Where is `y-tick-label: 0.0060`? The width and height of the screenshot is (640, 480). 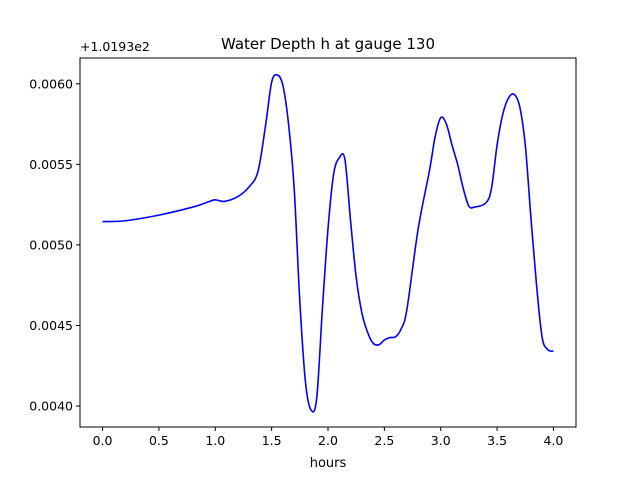
y-tick-label: 0.0060 is located at coordinates (51, 83).